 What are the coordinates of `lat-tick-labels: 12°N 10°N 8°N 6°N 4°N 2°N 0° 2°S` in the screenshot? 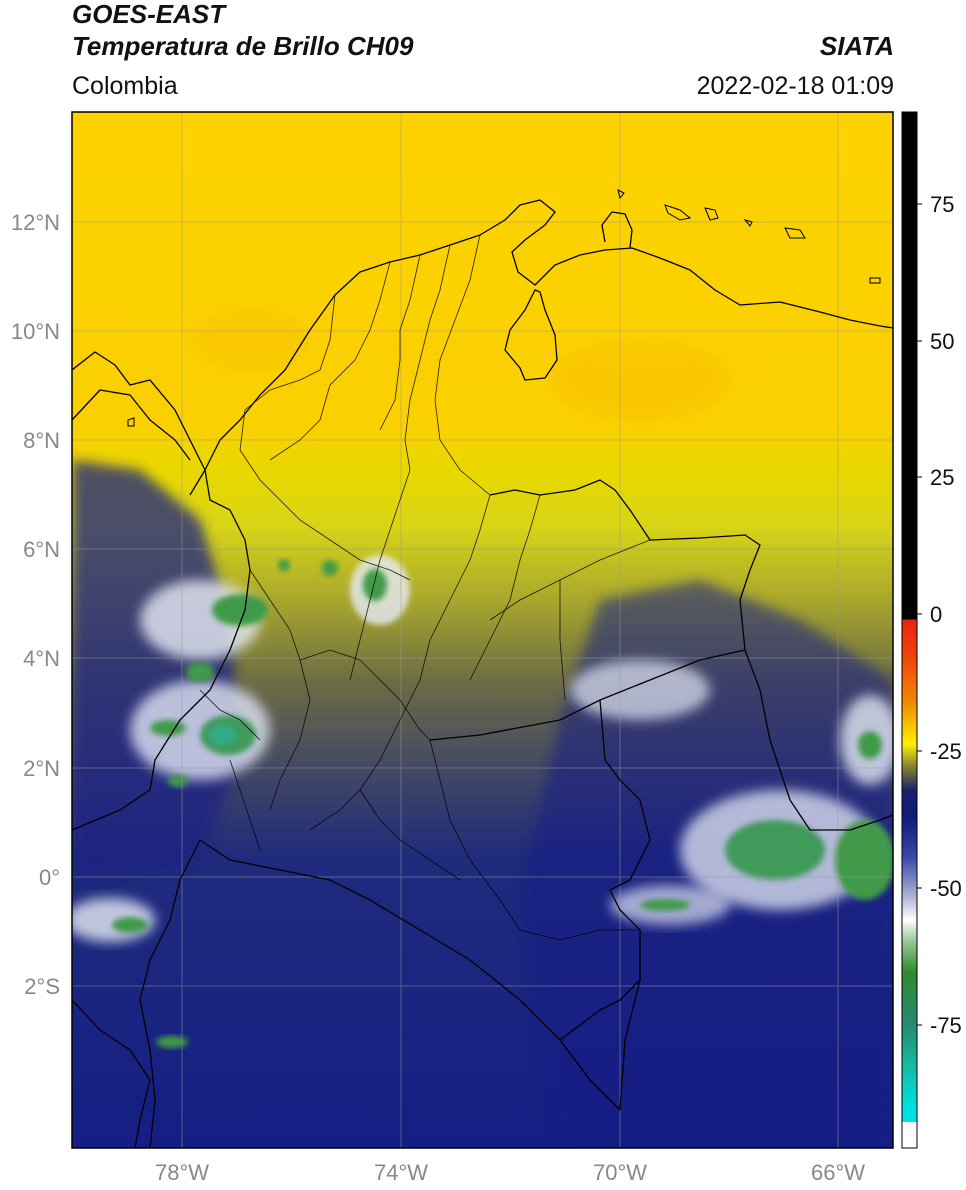 It's located at (35, 604).